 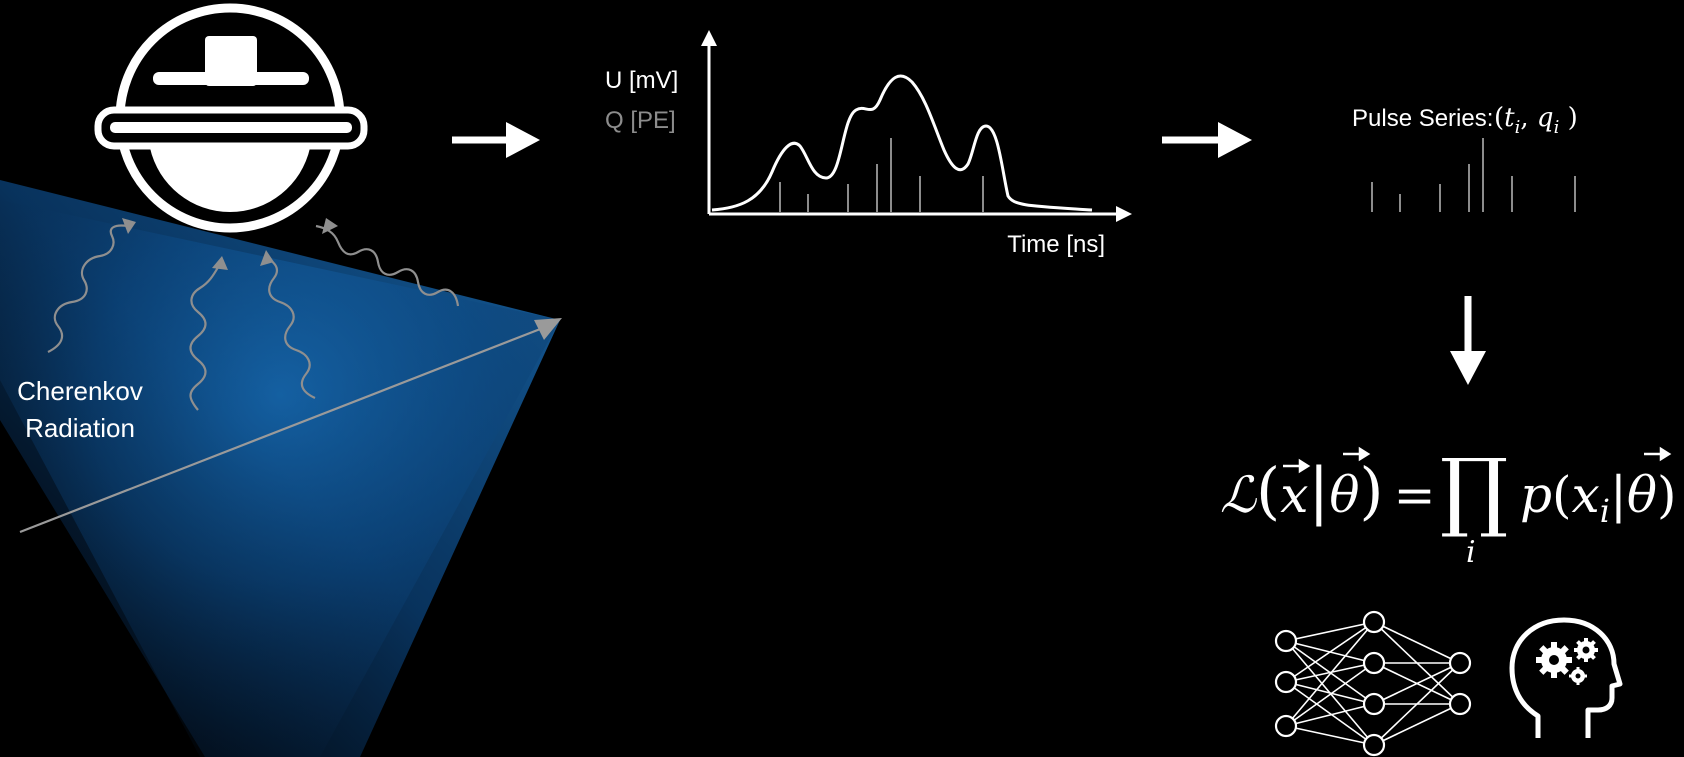 I want to click on vector-arrows, so click(x=1477, y=460).